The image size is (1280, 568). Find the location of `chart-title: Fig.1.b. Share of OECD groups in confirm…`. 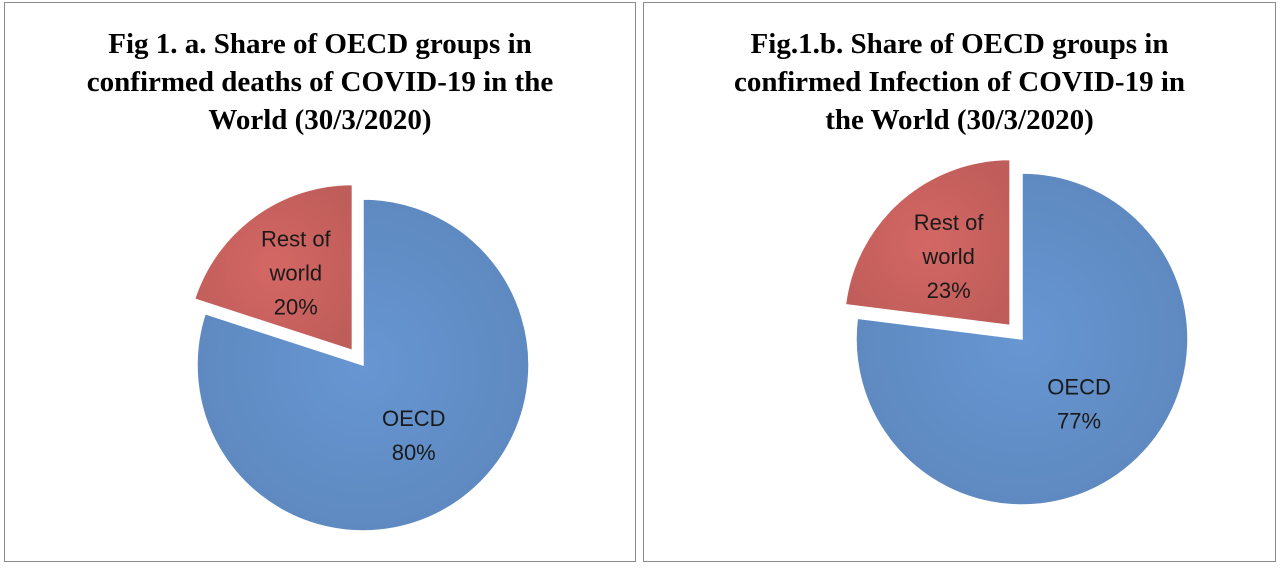

chart-title: Fig.1.b. Share of OECD groups in confirm… is located at coordinates (959, 82).